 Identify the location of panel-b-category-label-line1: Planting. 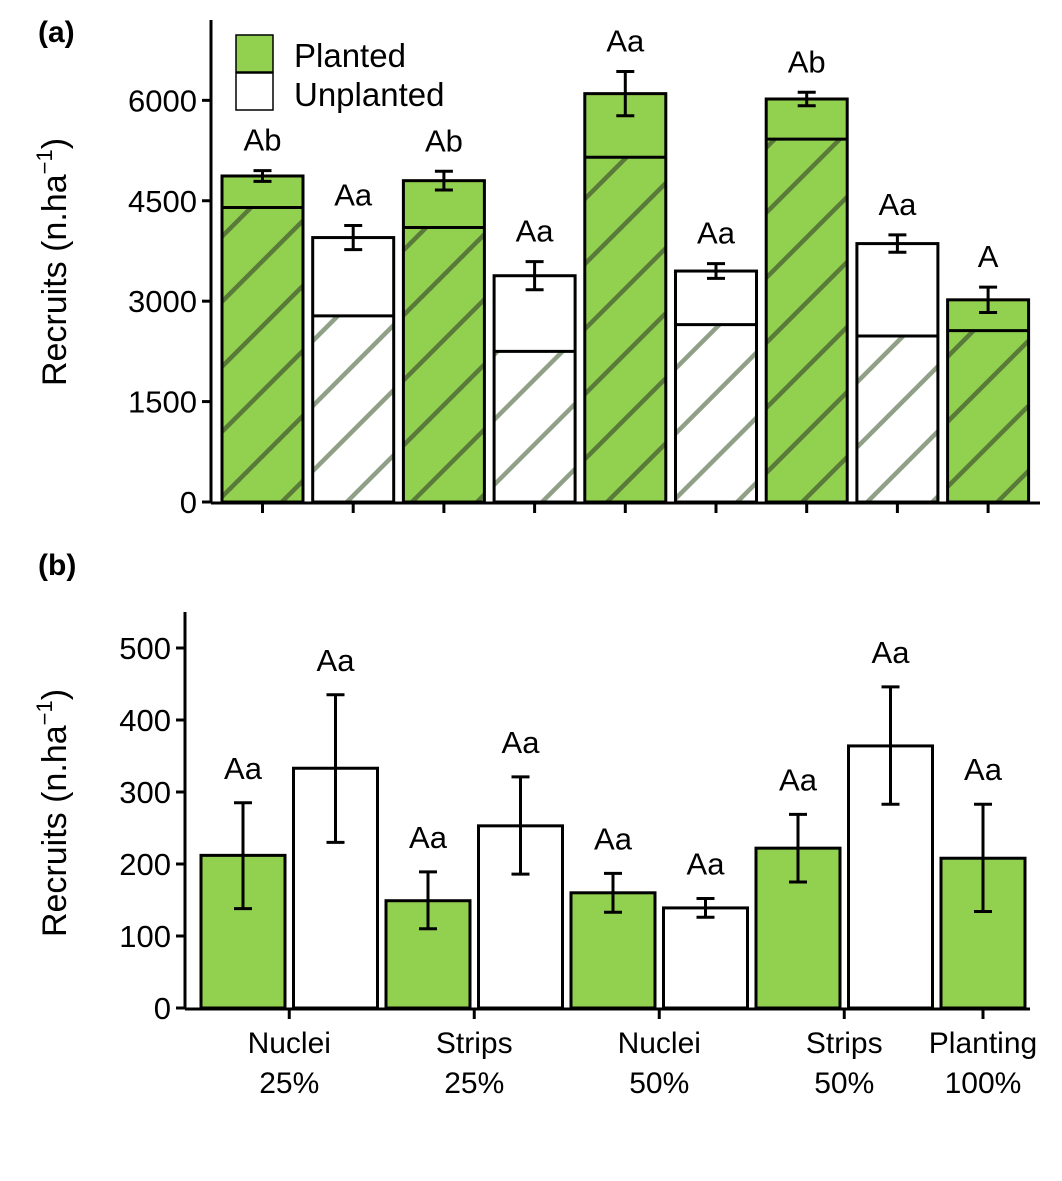
(983, 1043).